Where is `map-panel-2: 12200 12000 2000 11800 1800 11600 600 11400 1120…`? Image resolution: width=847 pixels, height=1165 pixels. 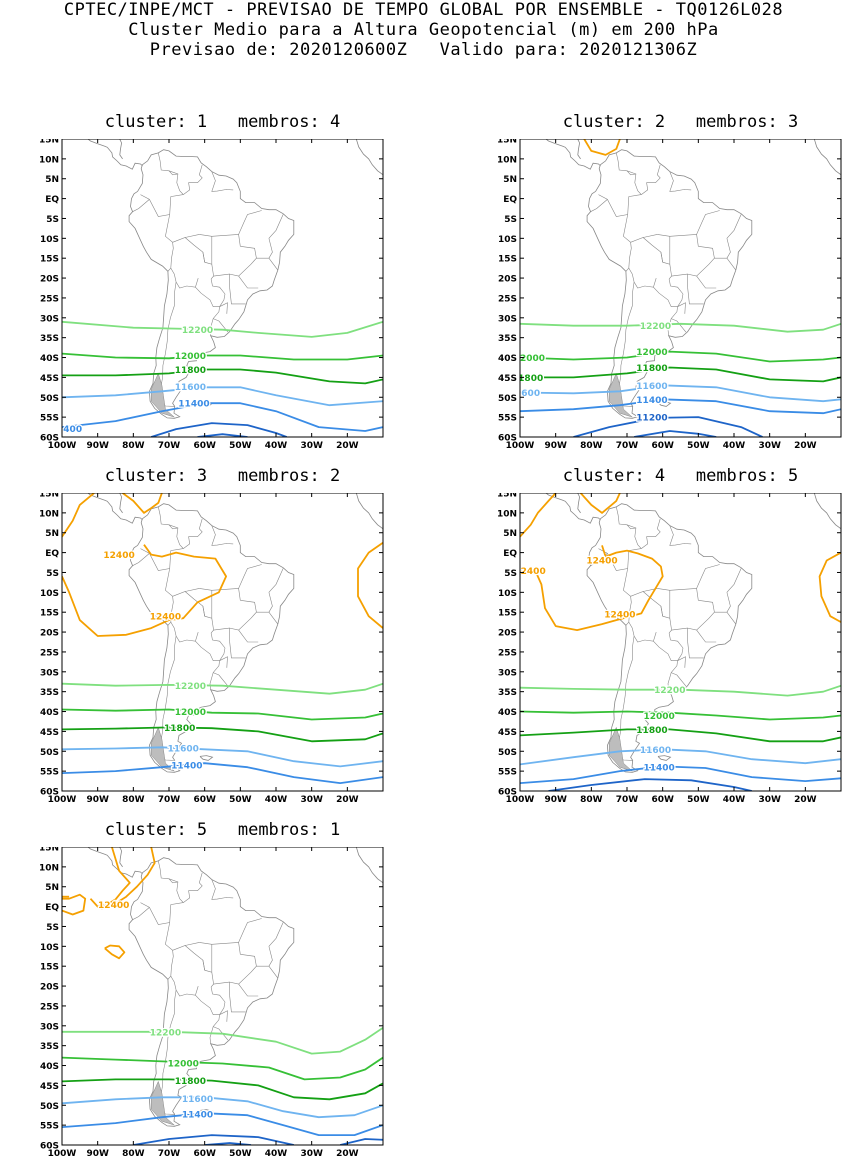
map-panel-2: 12200 12000 2000 11800 1800 11600 600 11400 1120… is located at coordinates (669, 295).